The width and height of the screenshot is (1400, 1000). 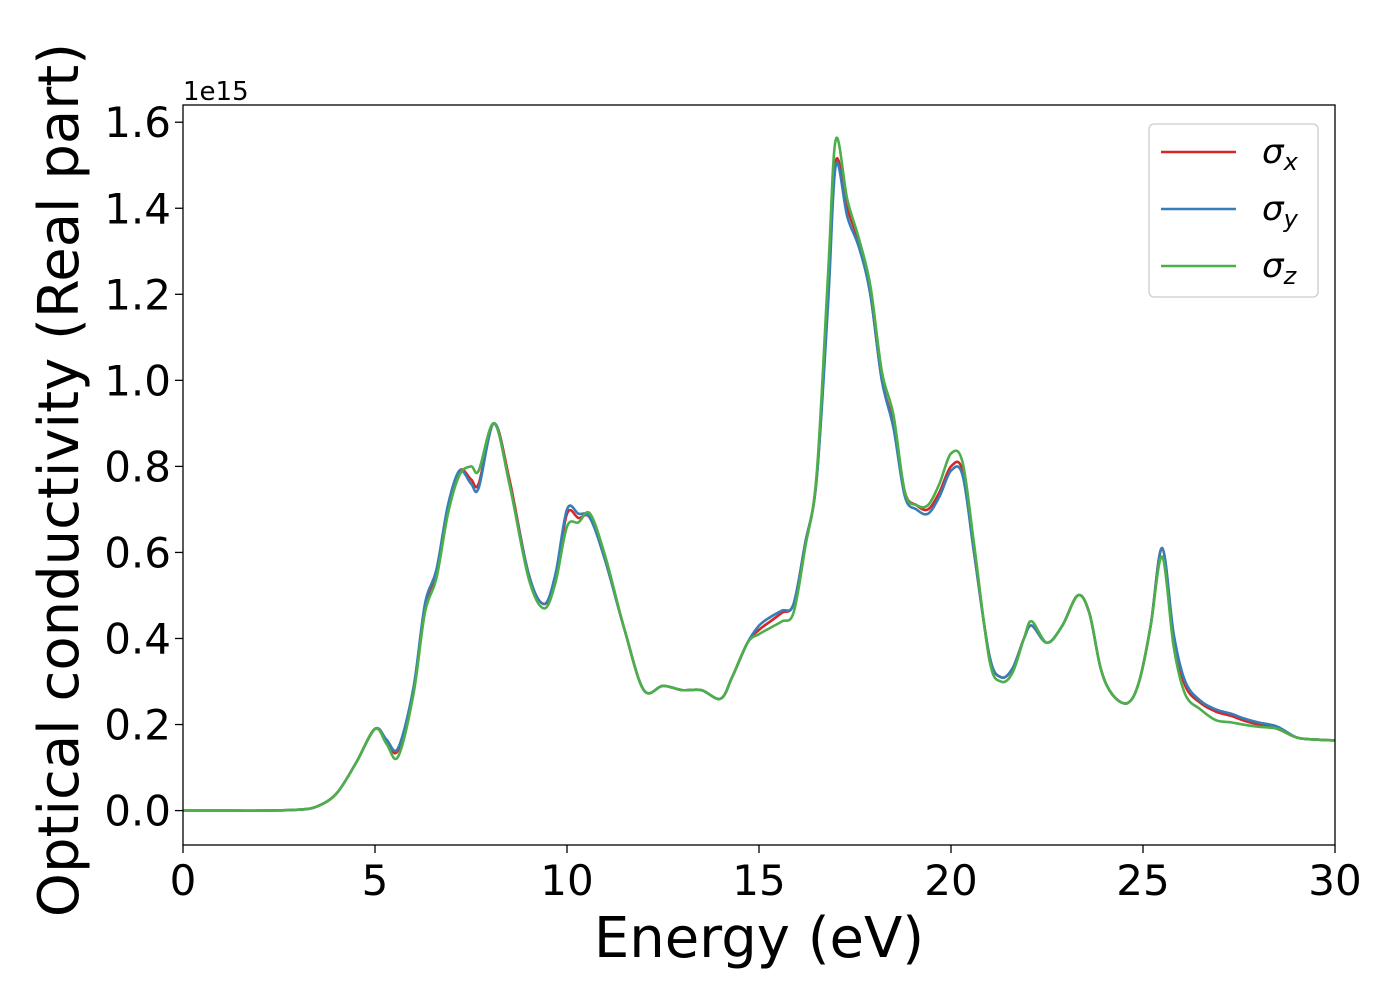 What do you see at coordinates (950, 880) in the screenshot?
I see `x-tick-label: 20` at bounding box center [950, 880].